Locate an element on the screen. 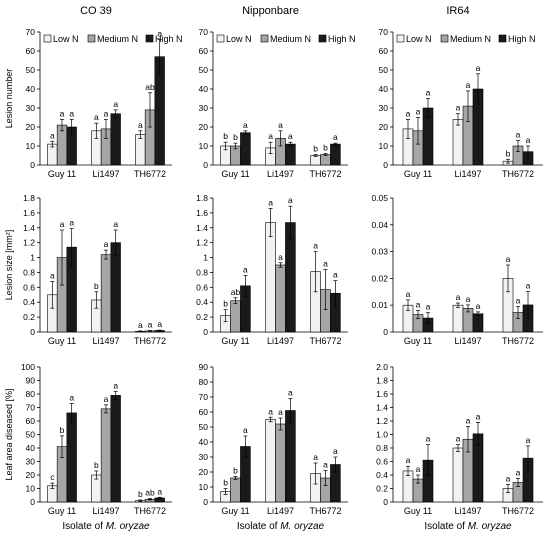 The image size is (550, 541). y-axis-label: Leaf area diseased [%] is located at coordinates (9, 434).